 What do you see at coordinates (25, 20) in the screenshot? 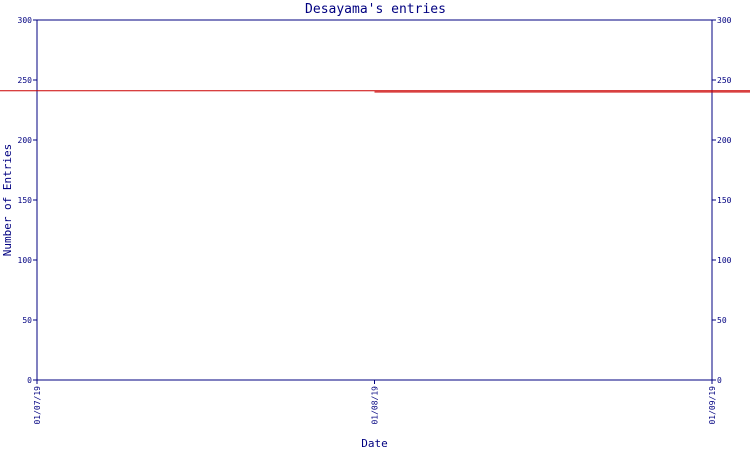
I see `y-tick-label-left: 300` at bounding box center [25, 20].